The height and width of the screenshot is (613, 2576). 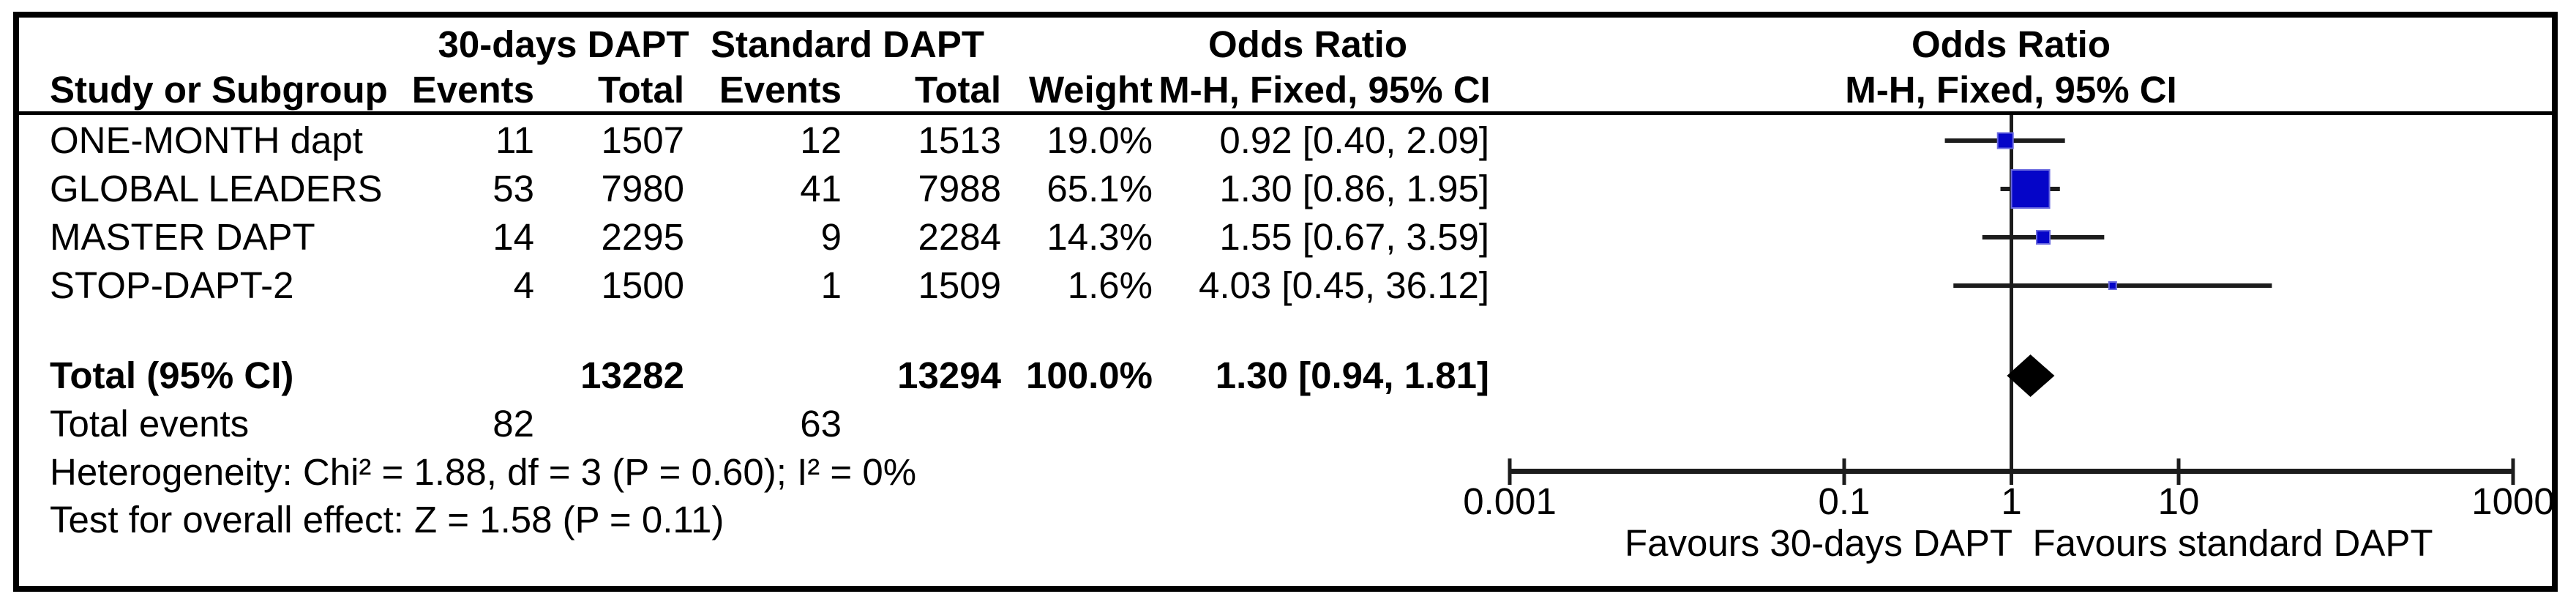 What do you see at coordinates (1844, 501) in the screenshot?
I see `axis-tick-label: 0.1` at bounding box center [1844, 501].